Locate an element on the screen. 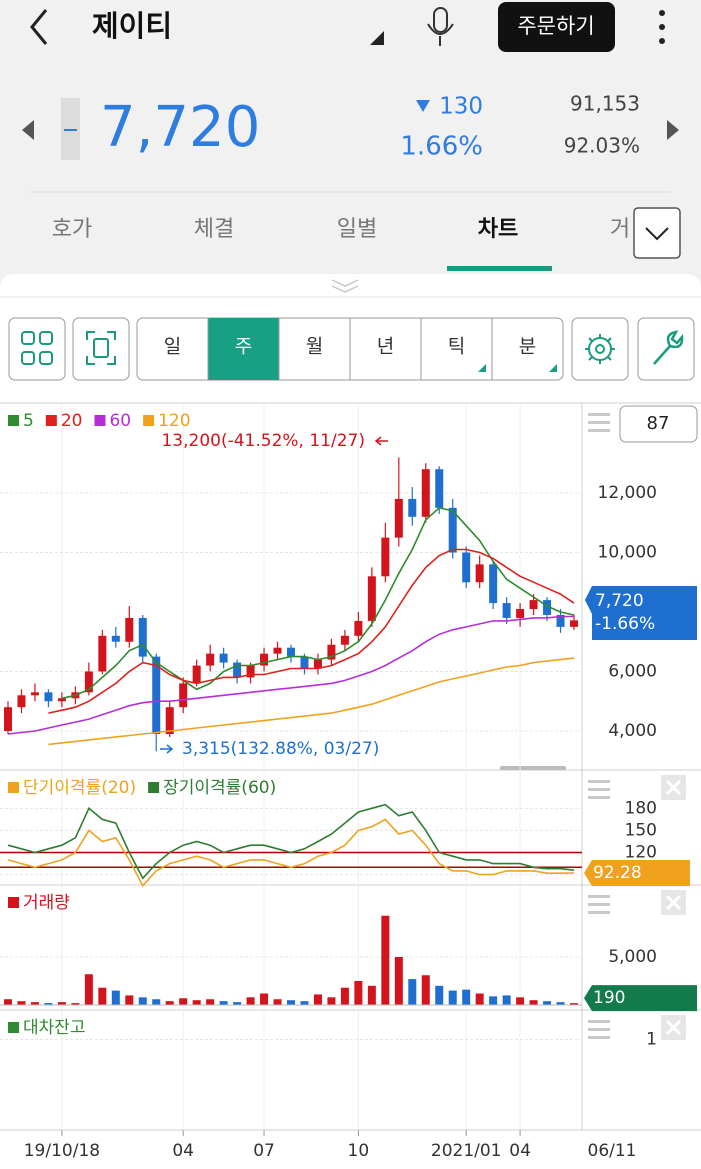  back-button is located at coordinates (39, 27).